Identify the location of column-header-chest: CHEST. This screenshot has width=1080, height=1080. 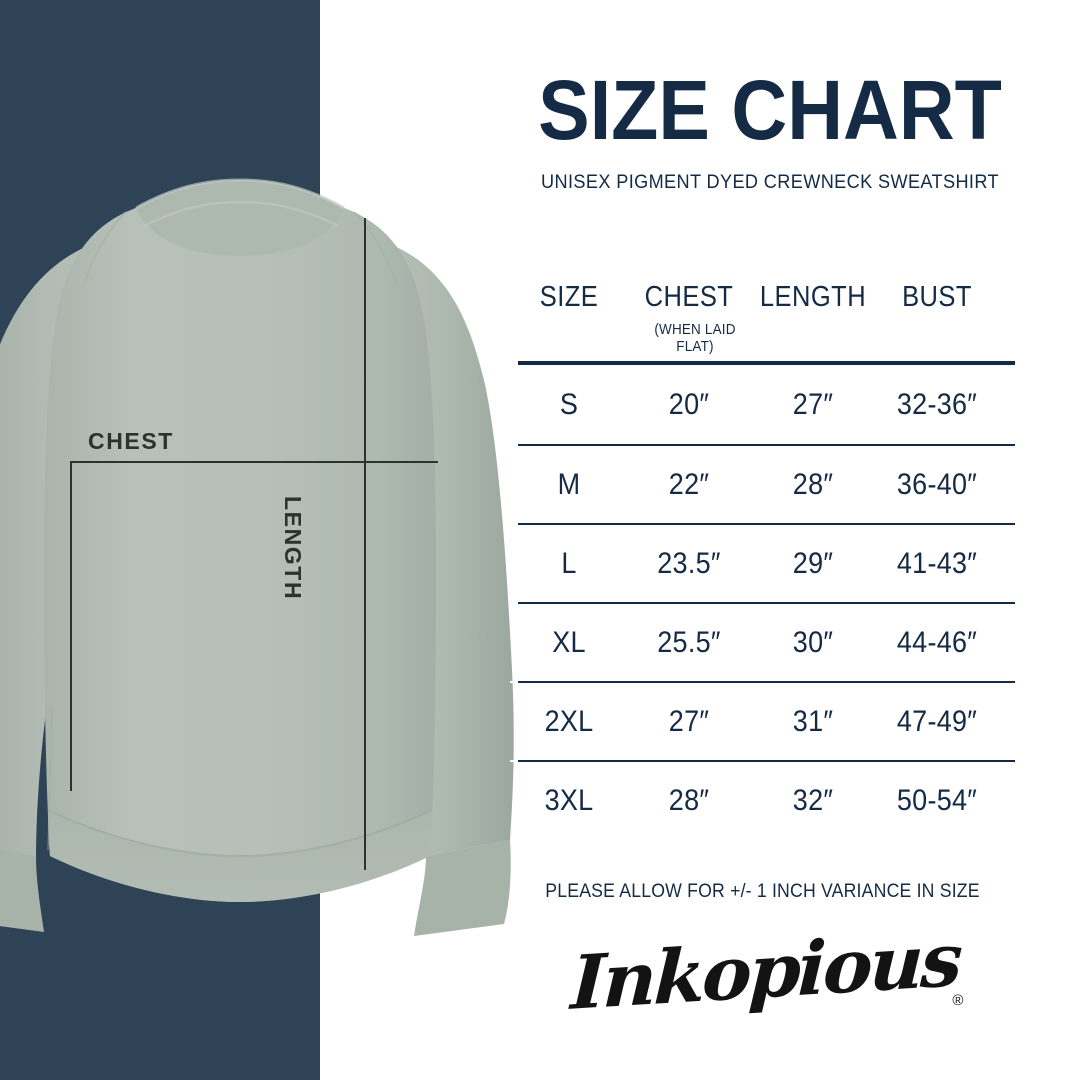
(689, 297).